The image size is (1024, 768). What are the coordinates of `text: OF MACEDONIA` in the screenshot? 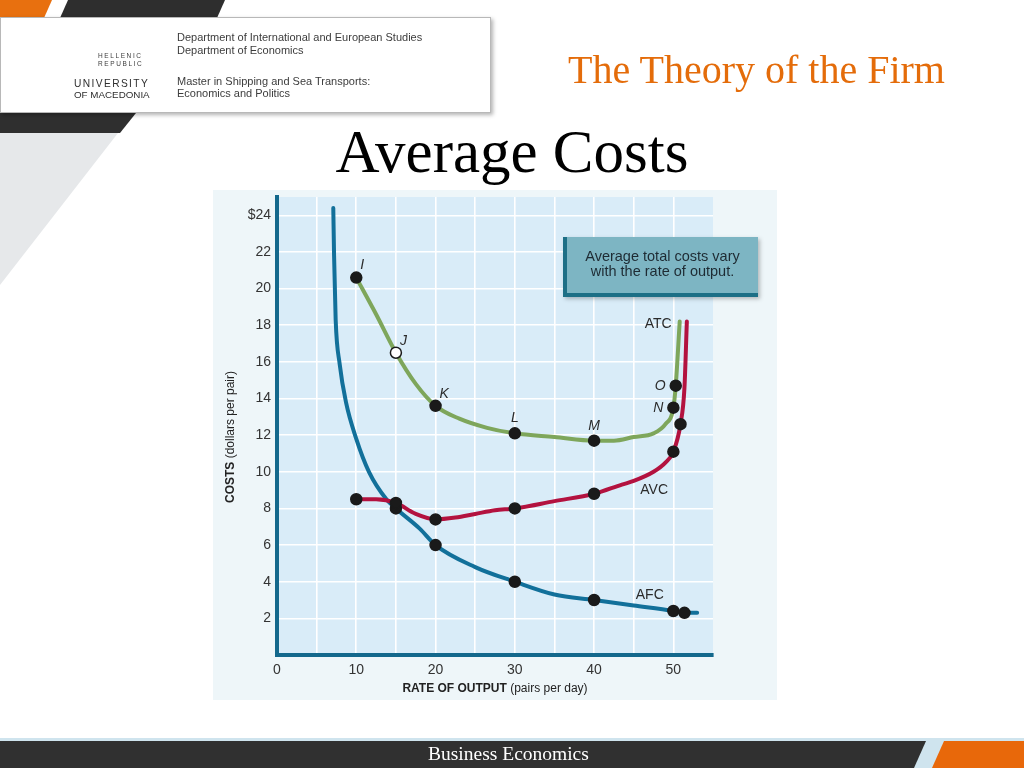 It's located at (112, 94).